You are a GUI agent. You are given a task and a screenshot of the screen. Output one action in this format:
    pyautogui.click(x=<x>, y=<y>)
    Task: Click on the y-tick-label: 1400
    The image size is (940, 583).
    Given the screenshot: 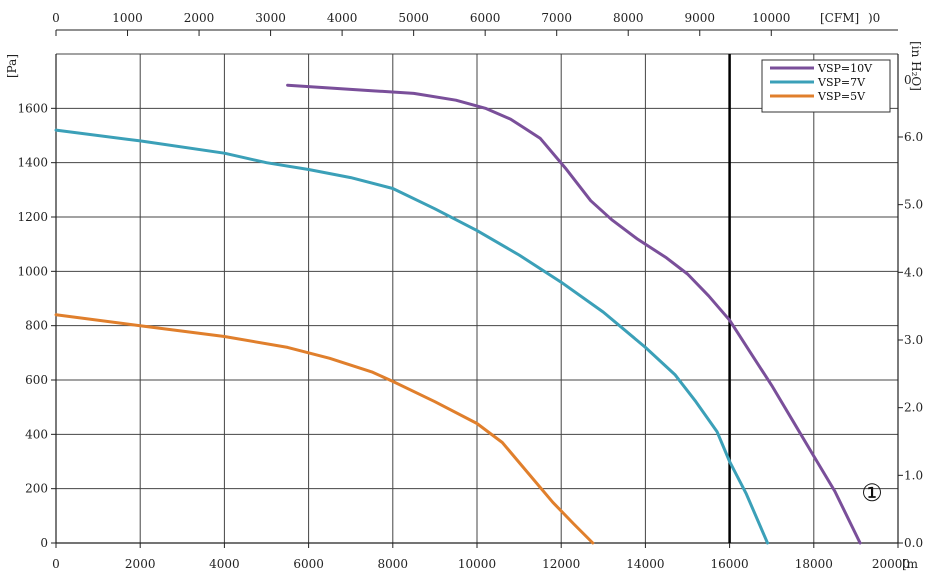 What is the action you would take?
    pyautogui.click(x=32, y=163)
    